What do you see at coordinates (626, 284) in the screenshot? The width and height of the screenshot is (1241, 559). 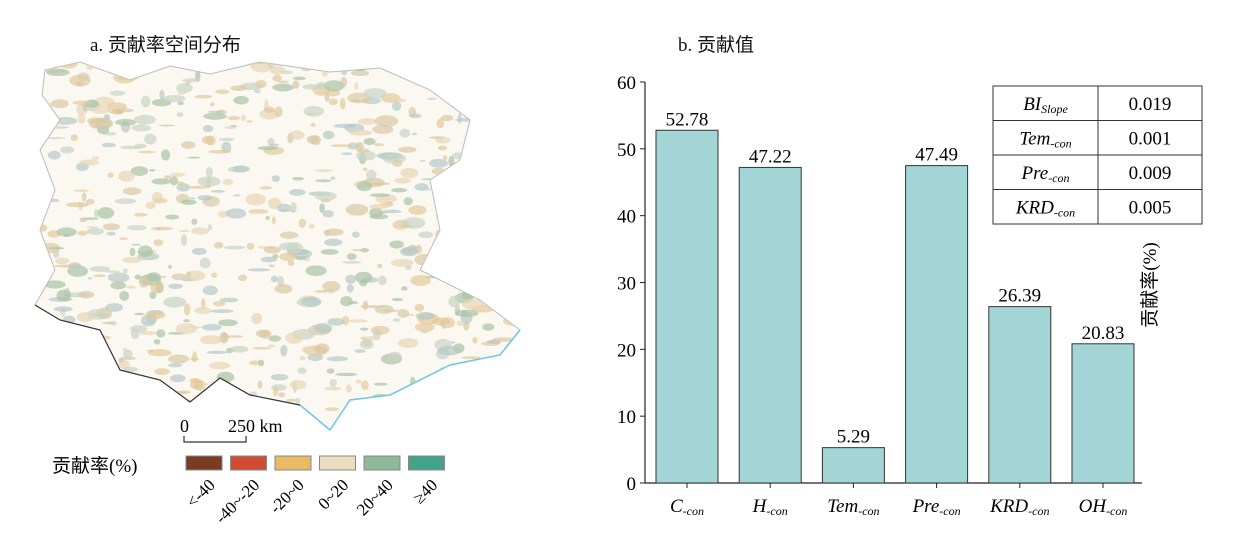 I see `y-tick-label: 30` at bounding box center [626, 284].